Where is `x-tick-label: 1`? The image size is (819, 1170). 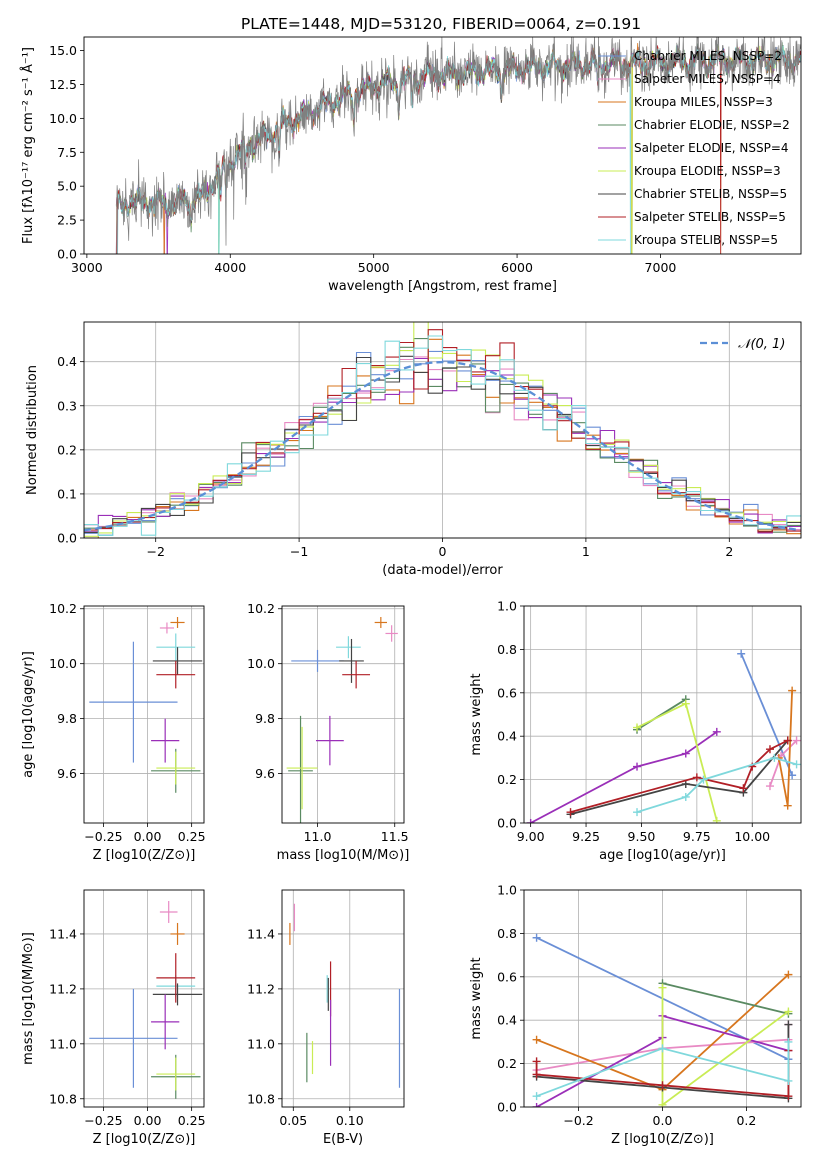
x-tick-label: 1 is located at coordinates (586, 551).